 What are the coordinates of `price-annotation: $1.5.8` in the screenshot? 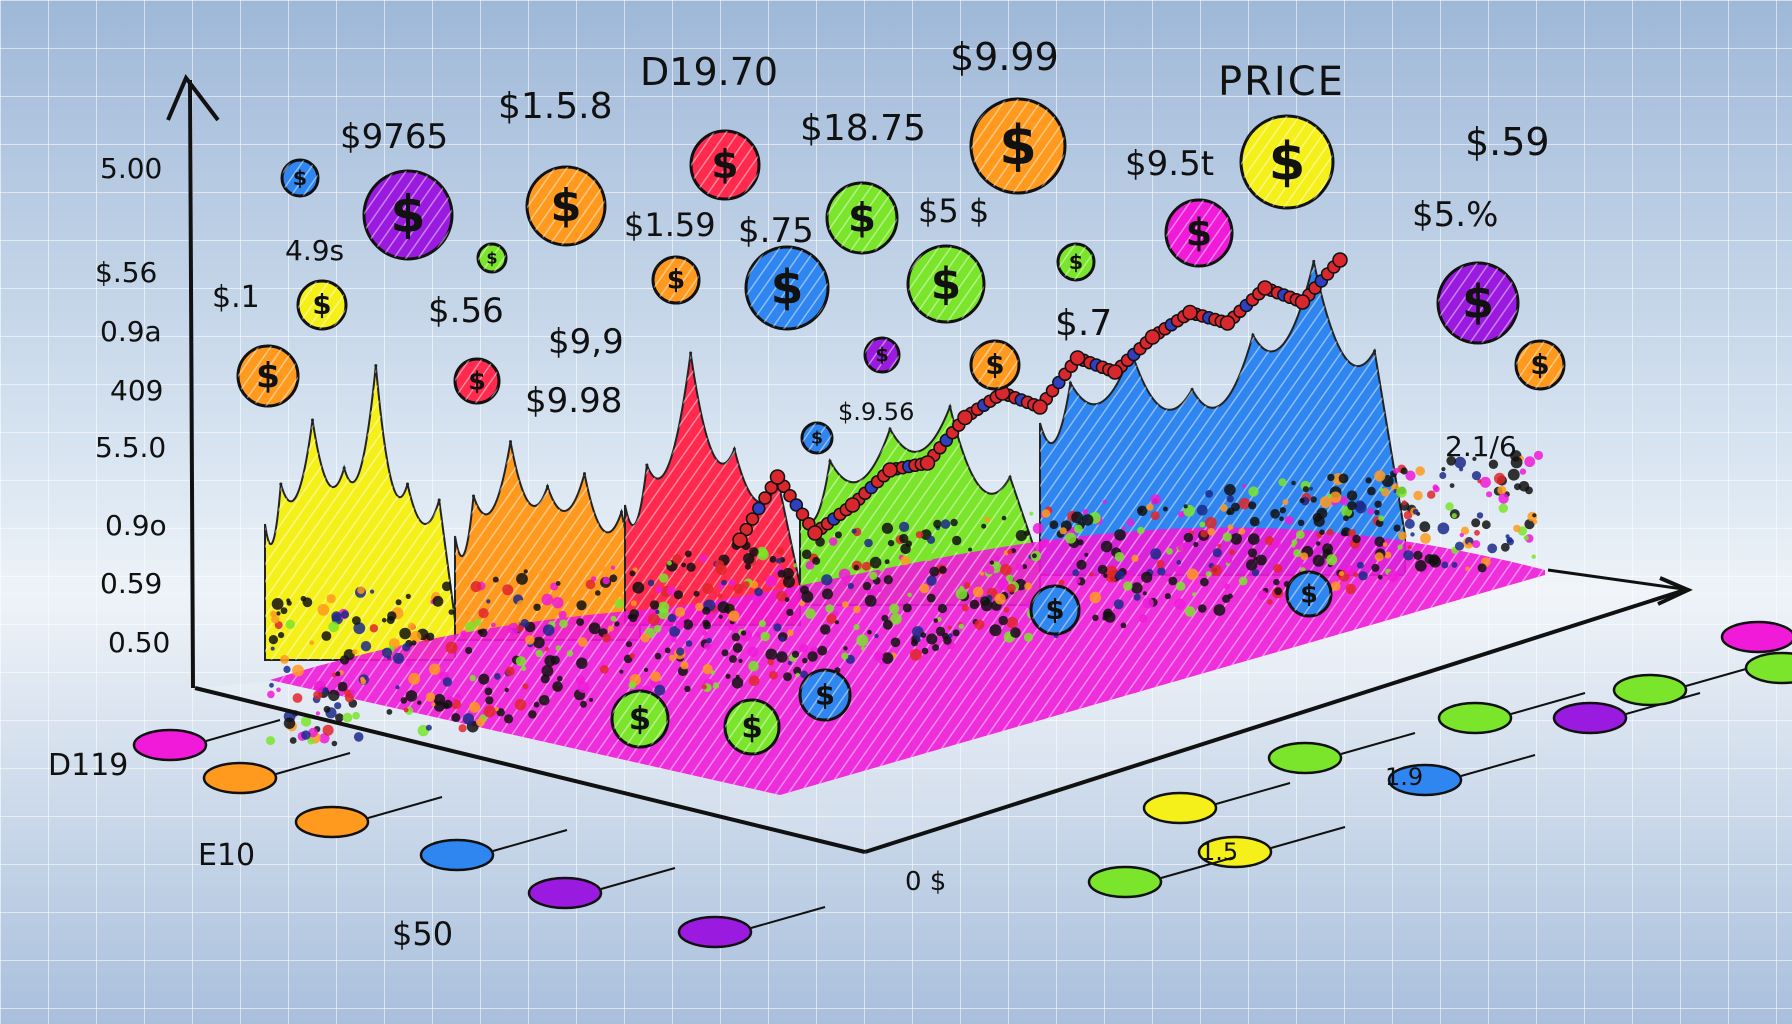 It's located at (555, 106).